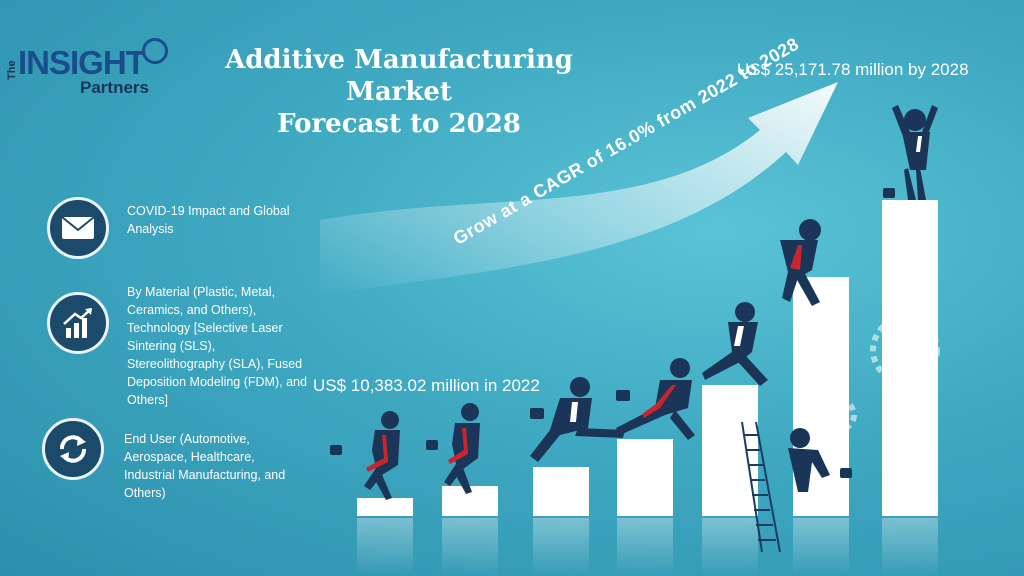 This screenshot has height=576, width=1024. Describe the element at coordinates (866, 373) in the screenshot. I see `gears-icon` at that location.